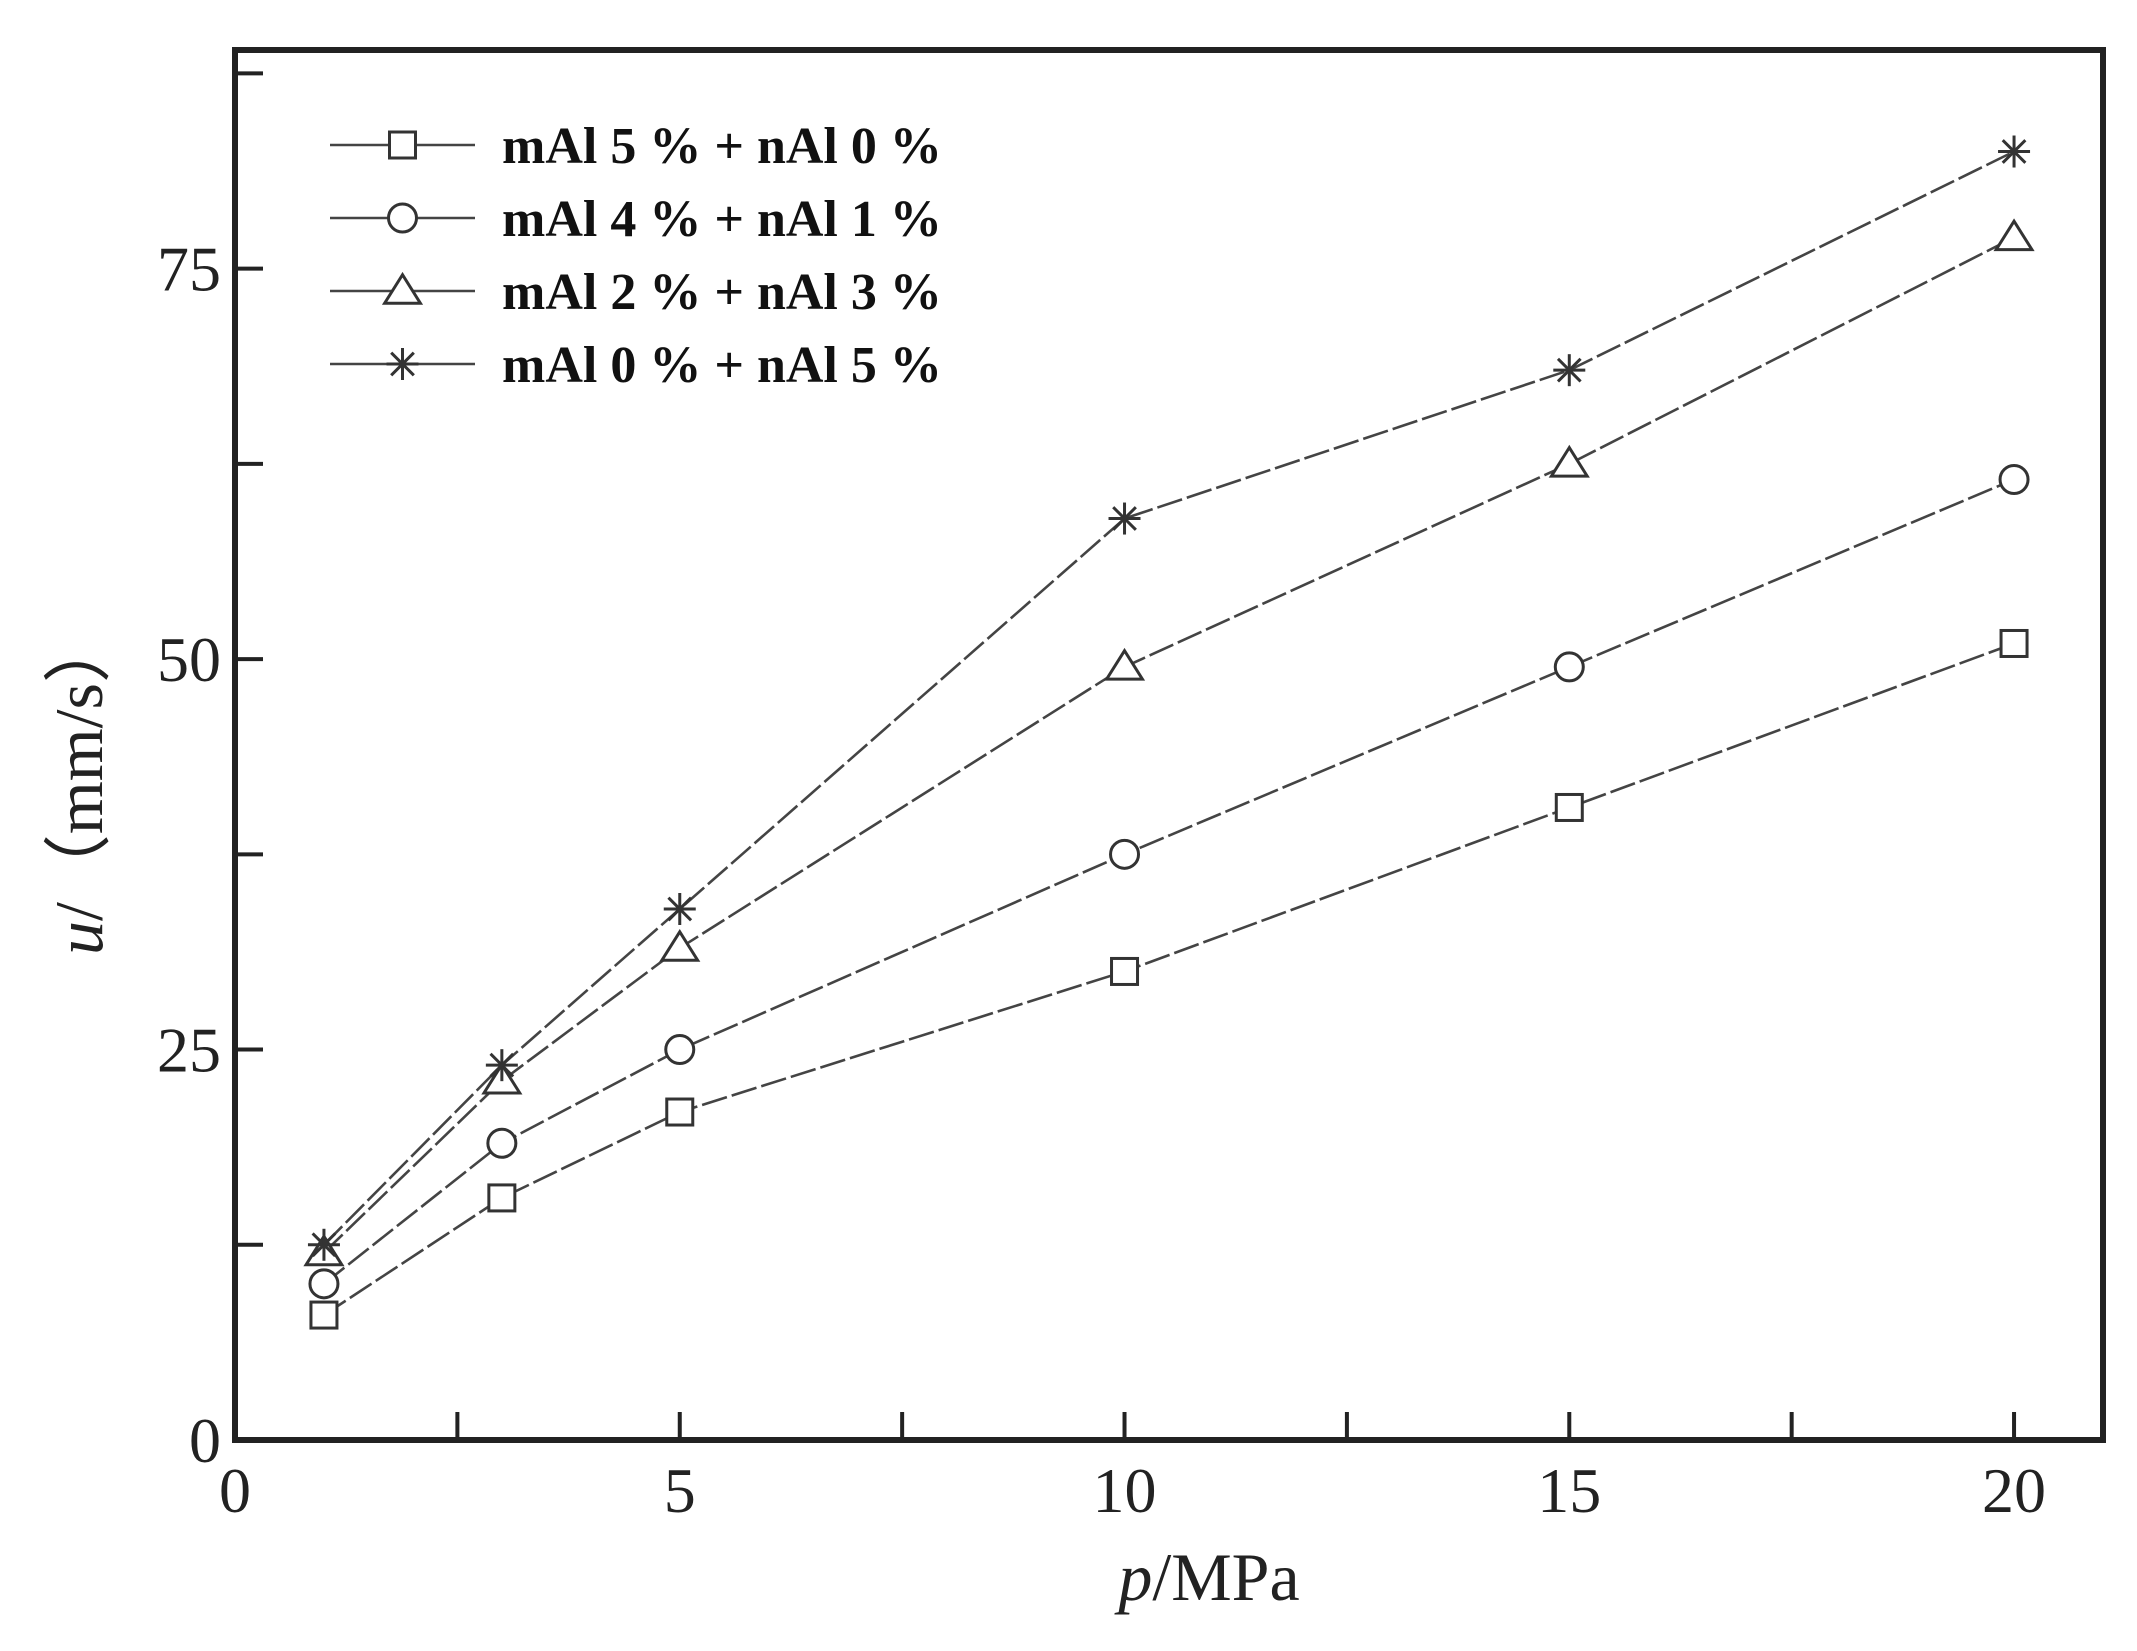 The height and width of the screenshot is (1651, 2137). What do you see at coordinates (722, 219) in the screenshot?
I see `legend-label: mAl 4 % + nAl 1 %` at bounding box center [722, 219].